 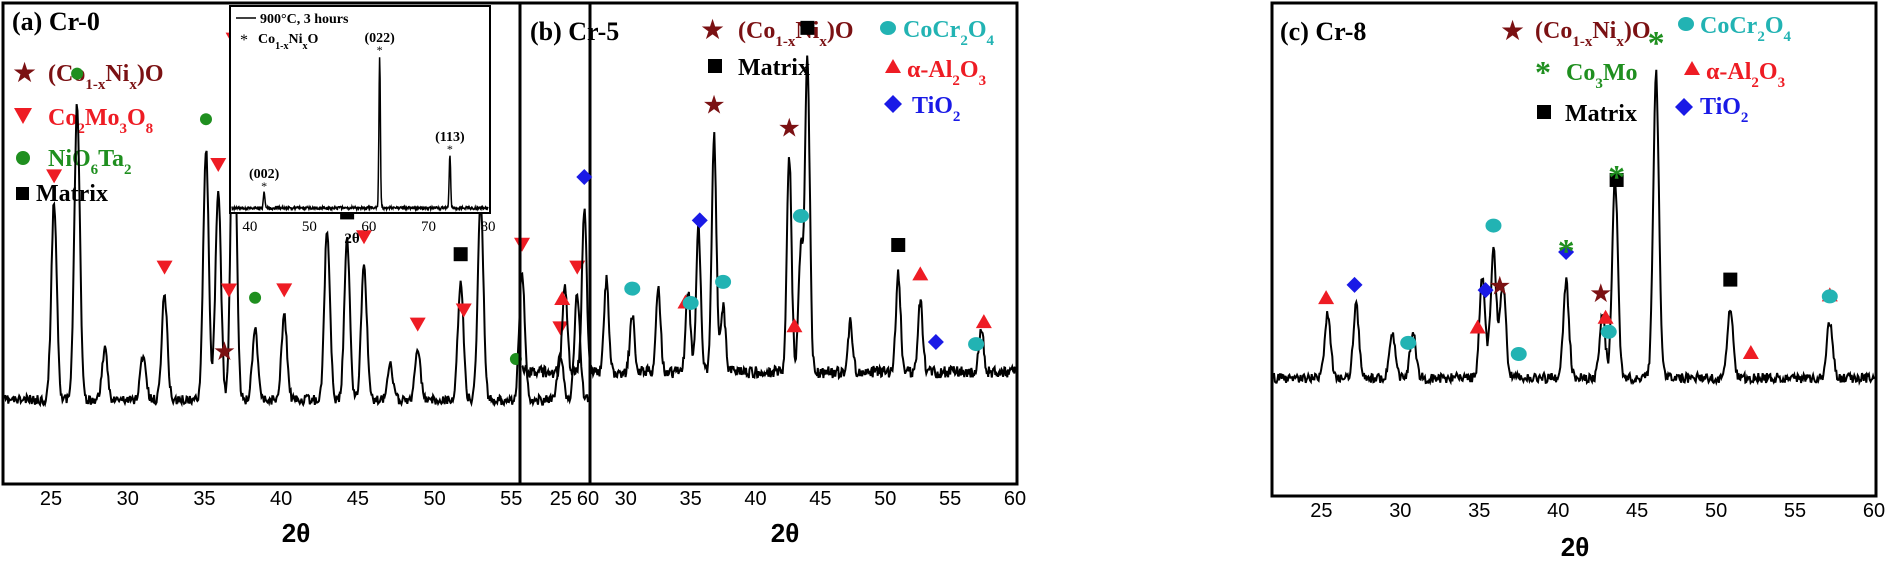 What do you see at coordinates (789, 127) in the screenshot?
I see `peak-marker-star-8: ★` at bounding box center [789, 127].